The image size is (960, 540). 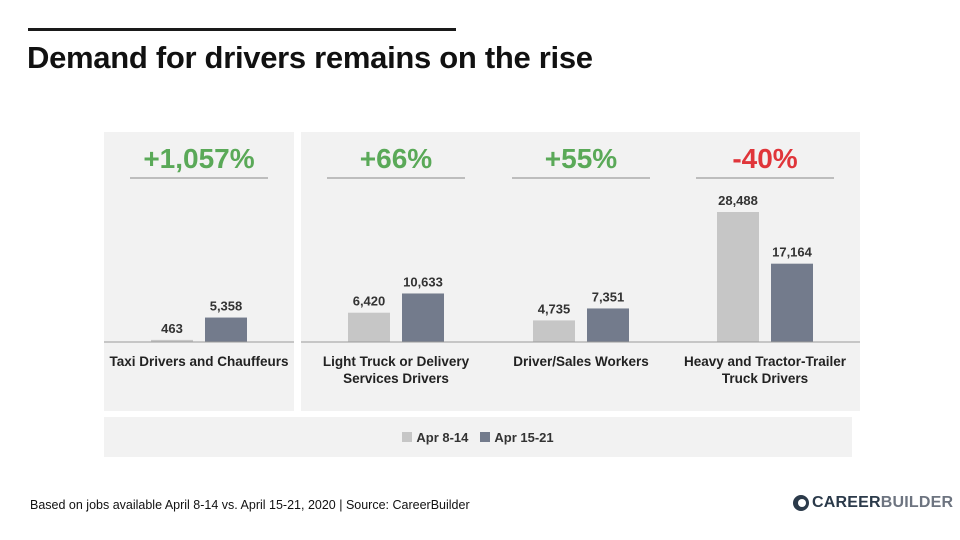 What do you see at coordinates (485, 437) in the screenshot?
I see `legend-swatch-series2` at bounding box center [485, 437].